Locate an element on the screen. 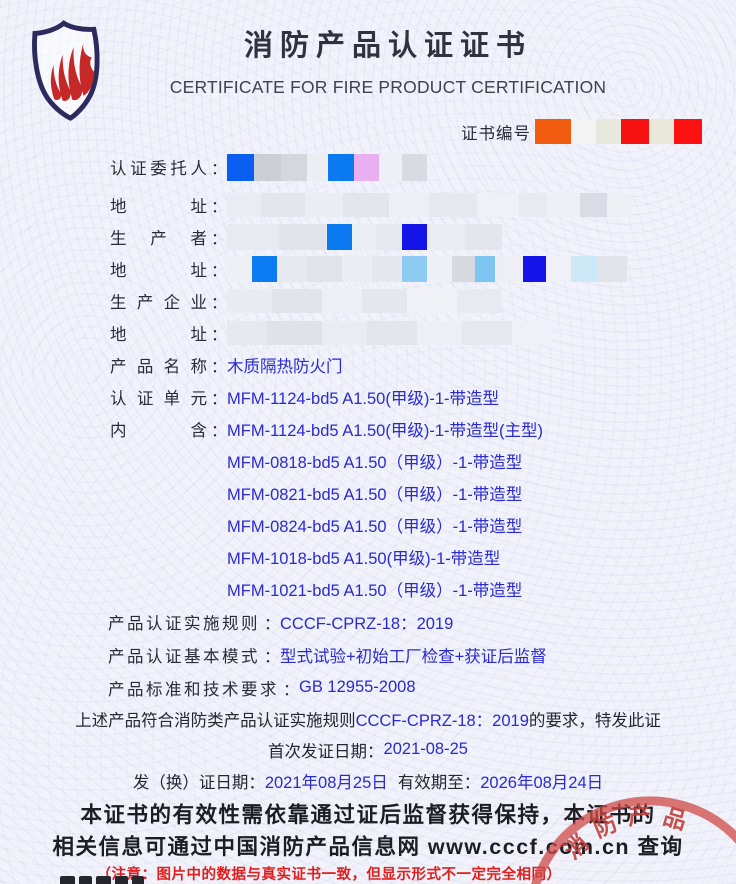 This screenshot has width=736, height=884. model-value: MFM-1021-bd5 A1.50（甲级）-1-带造型 is located at coordinates (375, 591).